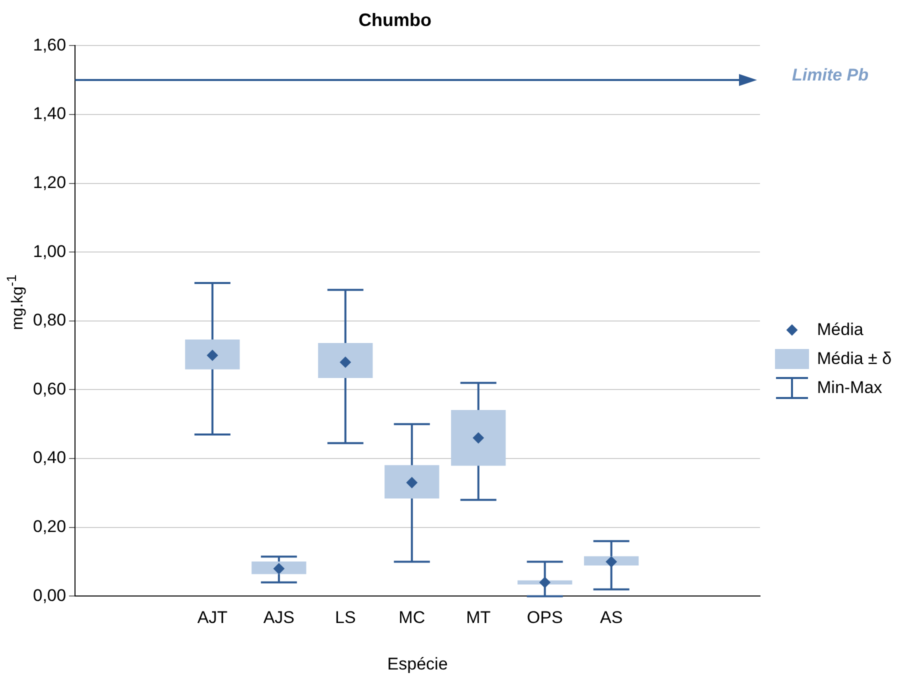  What do you see at coordinates (49, 114) in the screenshot?
I see `y-tick-label: 1,40` at bounding box center [49, 114].